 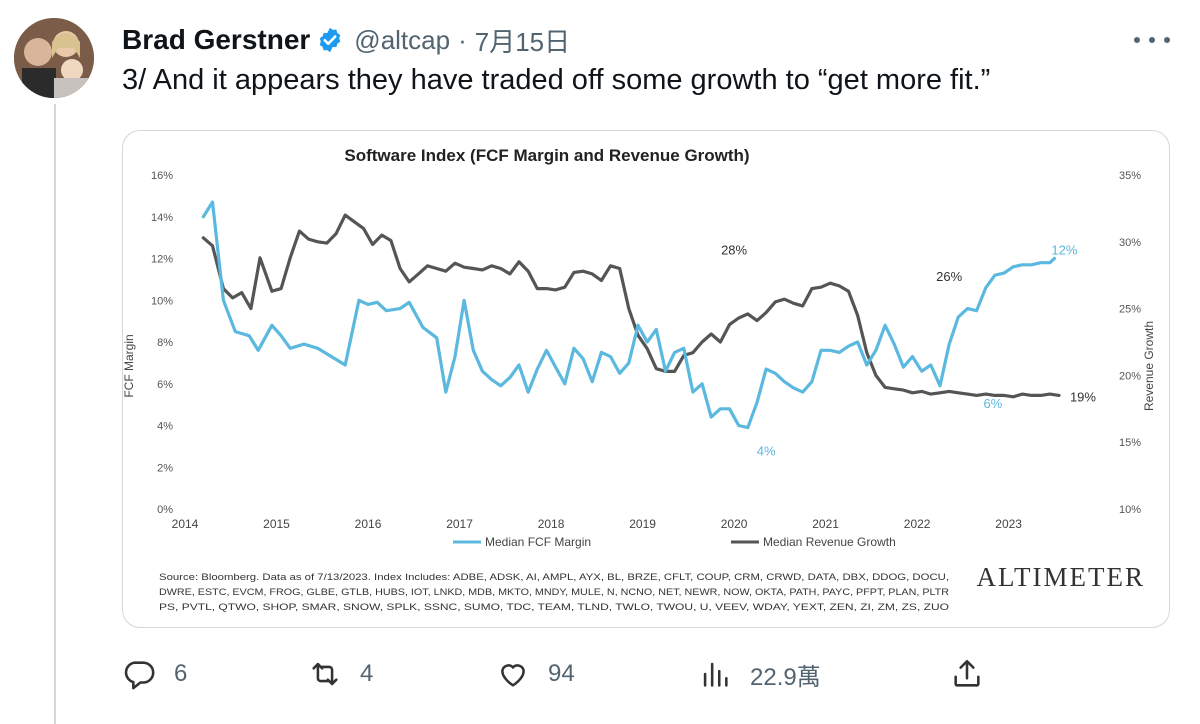 I want to click on y-left-tick: 14%, so click(x=162, y=218).